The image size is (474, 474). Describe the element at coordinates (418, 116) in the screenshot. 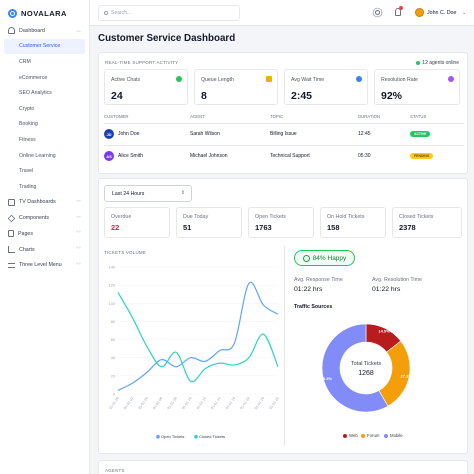

I see `col-status: STATUS` at that location.